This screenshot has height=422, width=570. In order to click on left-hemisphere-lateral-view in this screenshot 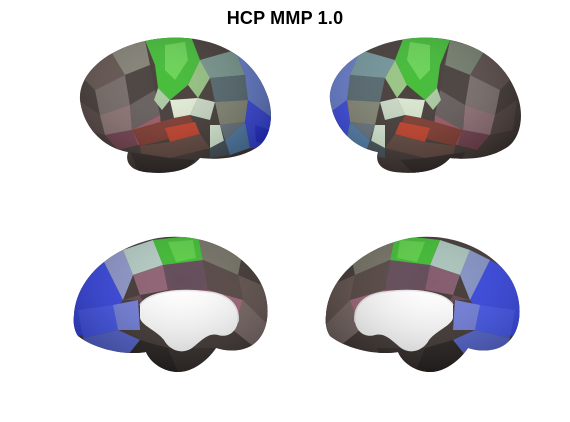, I will do `click(175, 105)`.